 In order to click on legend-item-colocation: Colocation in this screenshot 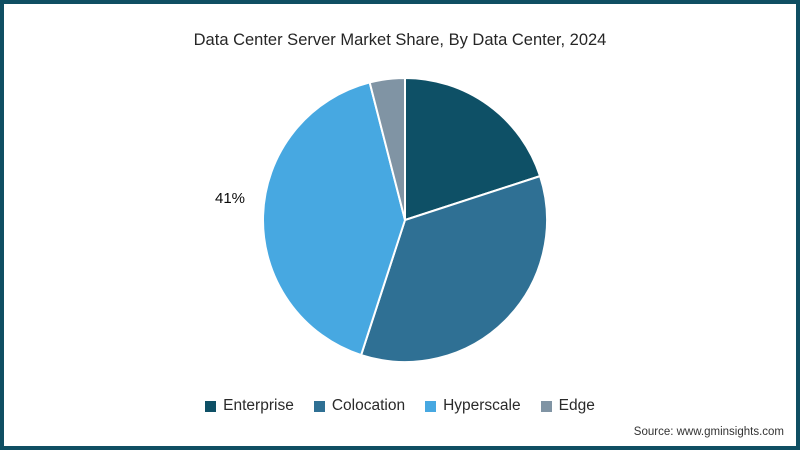, I will do `click(359, 406)`.